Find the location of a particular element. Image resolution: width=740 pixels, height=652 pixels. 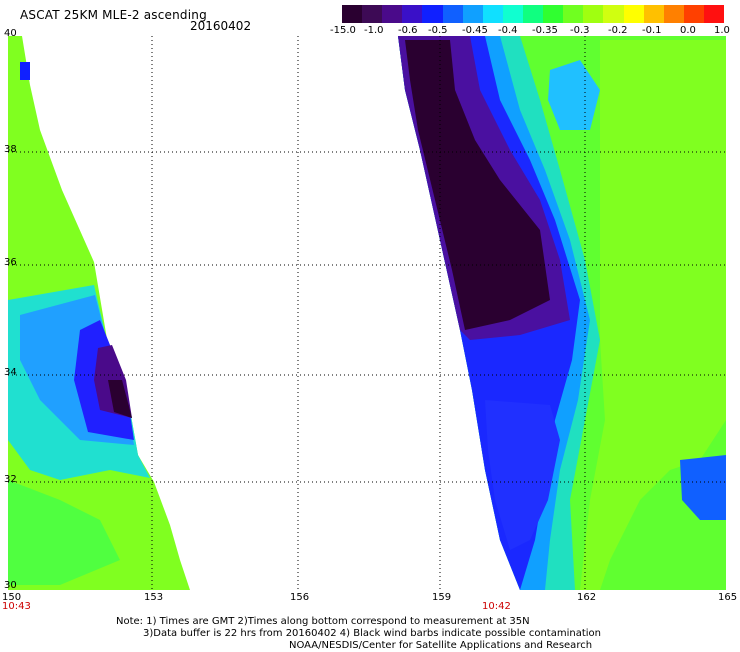

lon-label-162: 162 is located at coordinates (586, 597).